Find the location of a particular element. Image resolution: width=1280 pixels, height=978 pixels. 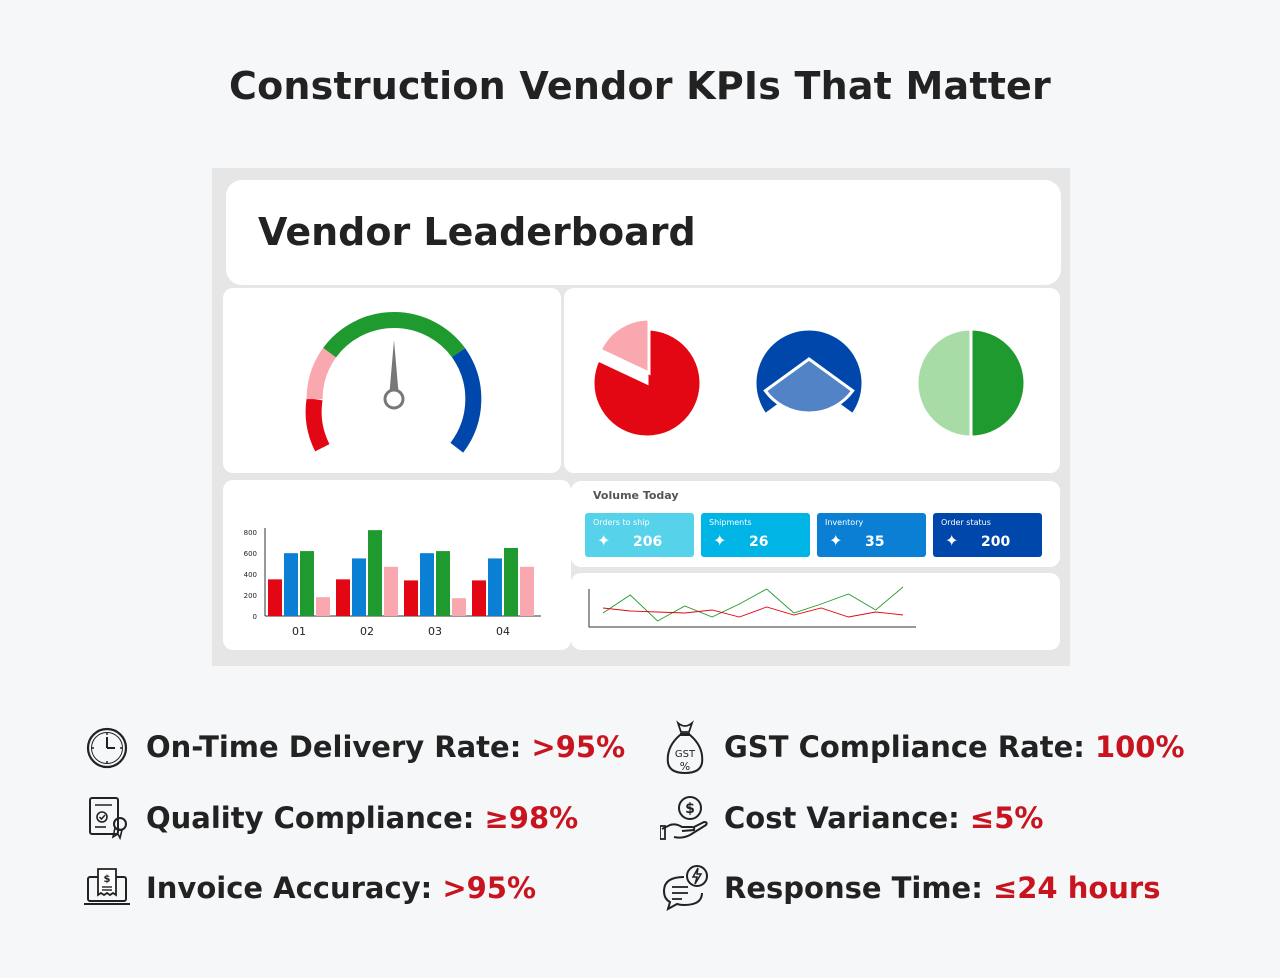

kpi-label: Invoice Accuracy: is located at coordinates (289, 888).